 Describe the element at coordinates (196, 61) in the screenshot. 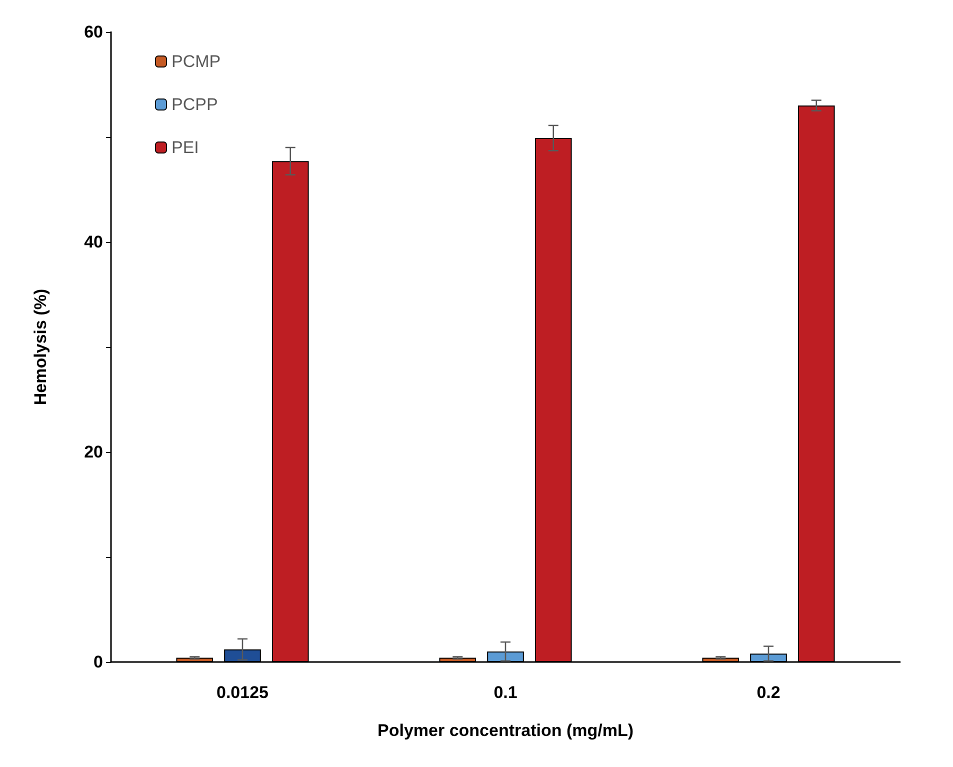

I see `legend-label: PCMP` at that location.